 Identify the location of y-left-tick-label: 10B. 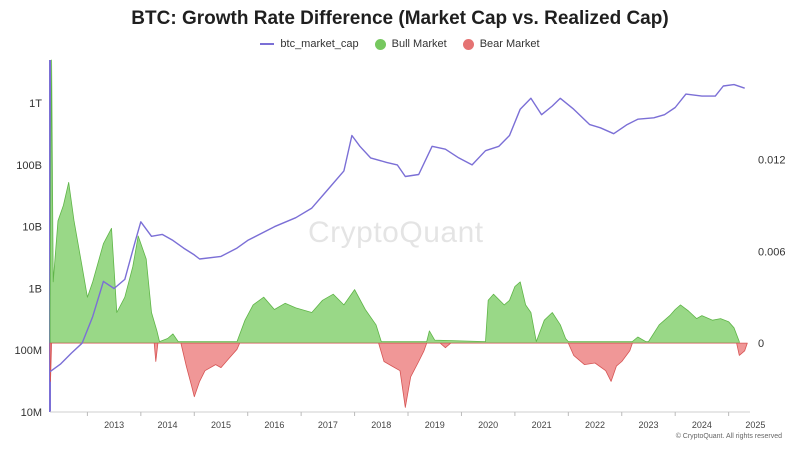
(32, 228).